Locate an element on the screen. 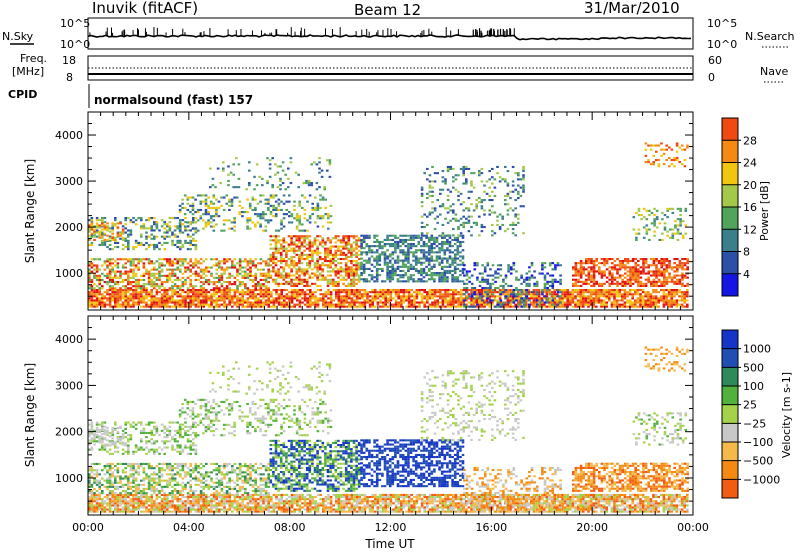  noise-tick-high-right: 10^5 is located at coordinates (722, 23).